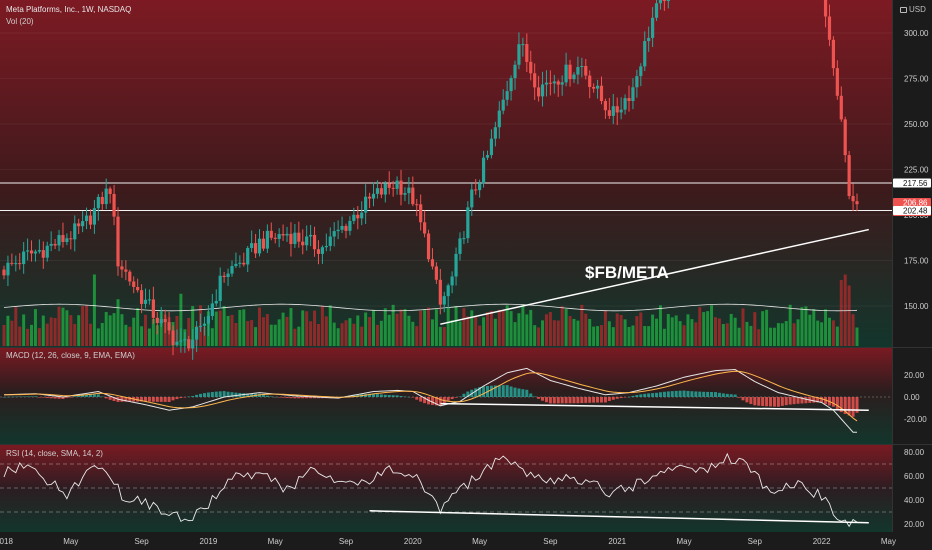 This screenshot has width=932, height=550. What do you see at coordinates (70, 355) in the screenshot?
I see `macd-indicator-title: MACD (12, 26, close, 9, EMA, EMA)` at bounding box center [70, 355].